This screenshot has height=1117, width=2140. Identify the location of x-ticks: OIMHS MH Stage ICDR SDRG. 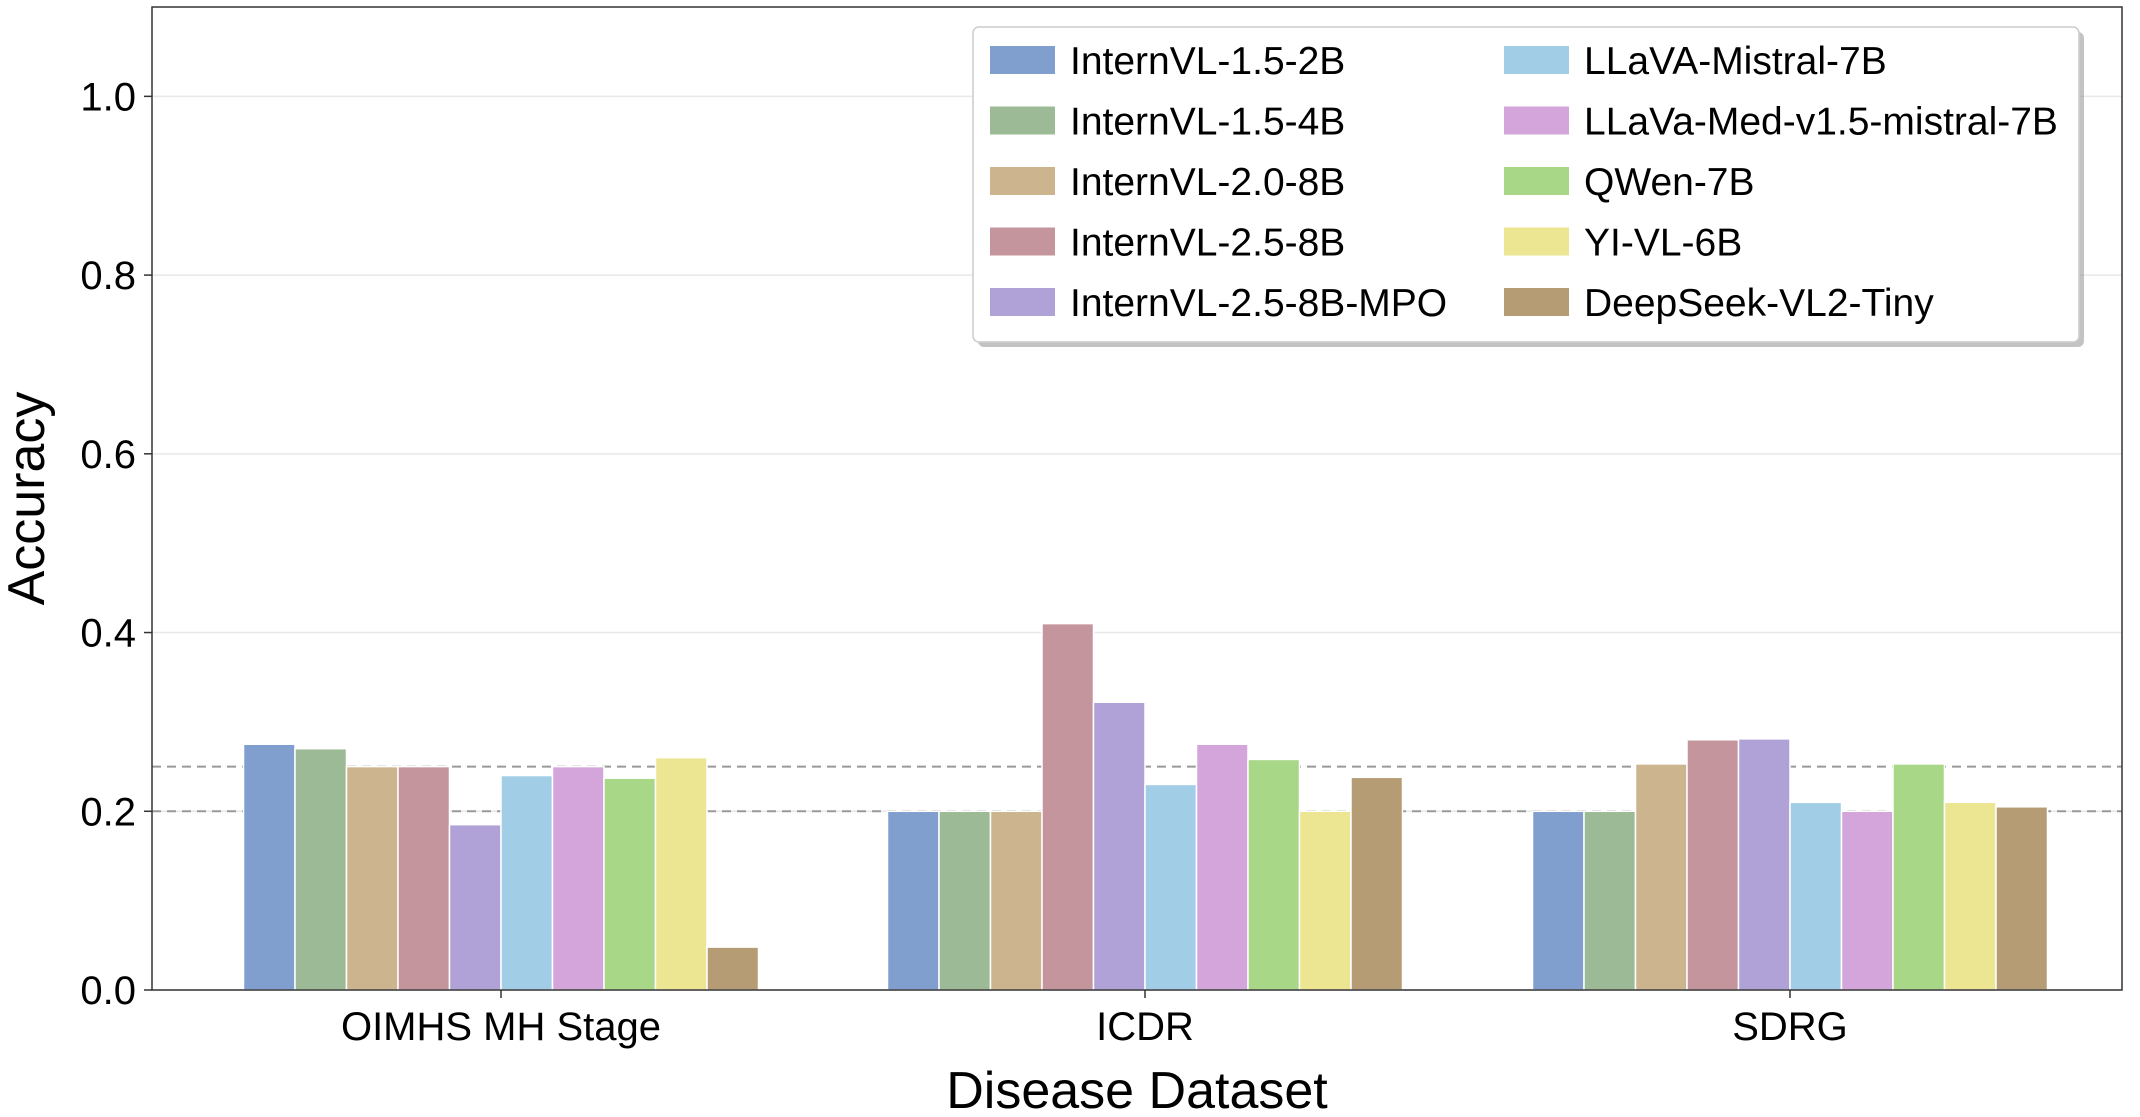
(1094, 1019).